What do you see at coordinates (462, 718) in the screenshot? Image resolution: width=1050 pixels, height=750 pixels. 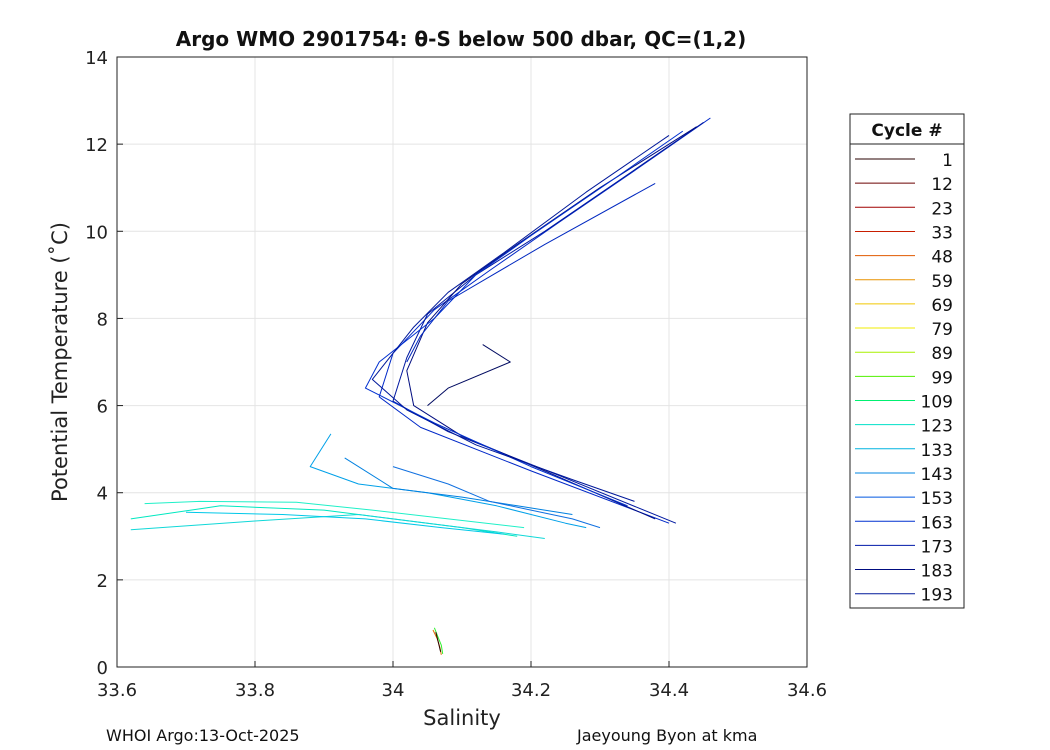 I see `x-axis-label: Salinity` at bounding box center [462, 718].